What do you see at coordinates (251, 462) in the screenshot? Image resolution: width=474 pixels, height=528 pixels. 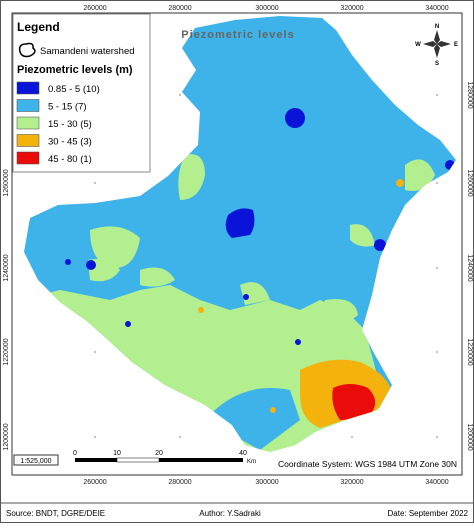 I see `scale-unit: Km` at bounding box center [251, 462].